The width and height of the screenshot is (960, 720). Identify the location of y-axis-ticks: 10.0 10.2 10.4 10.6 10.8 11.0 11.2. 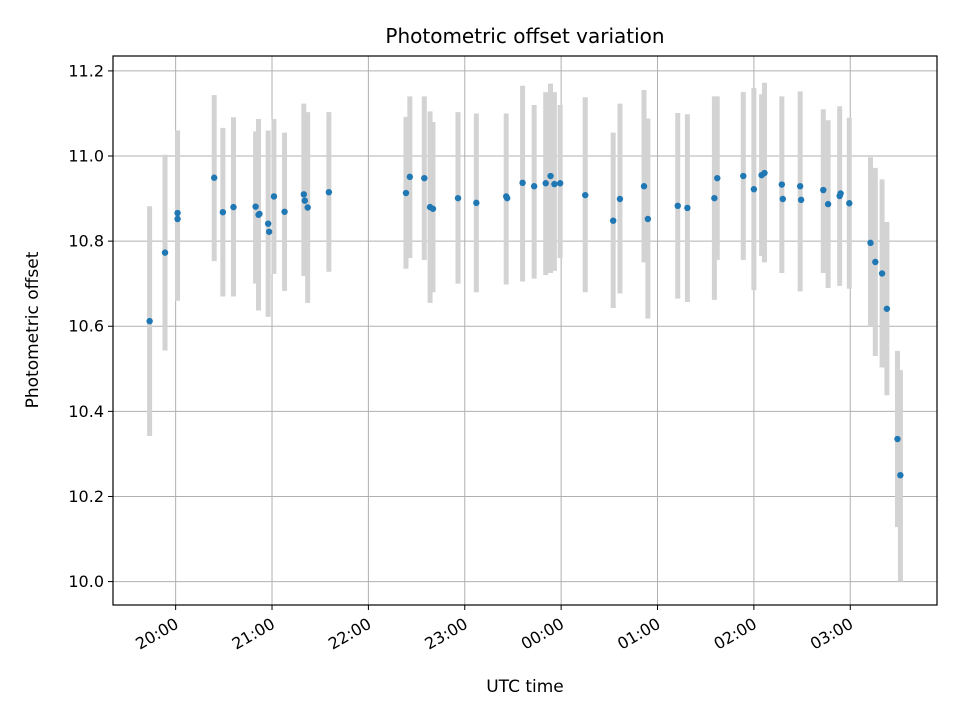
(90, 326).